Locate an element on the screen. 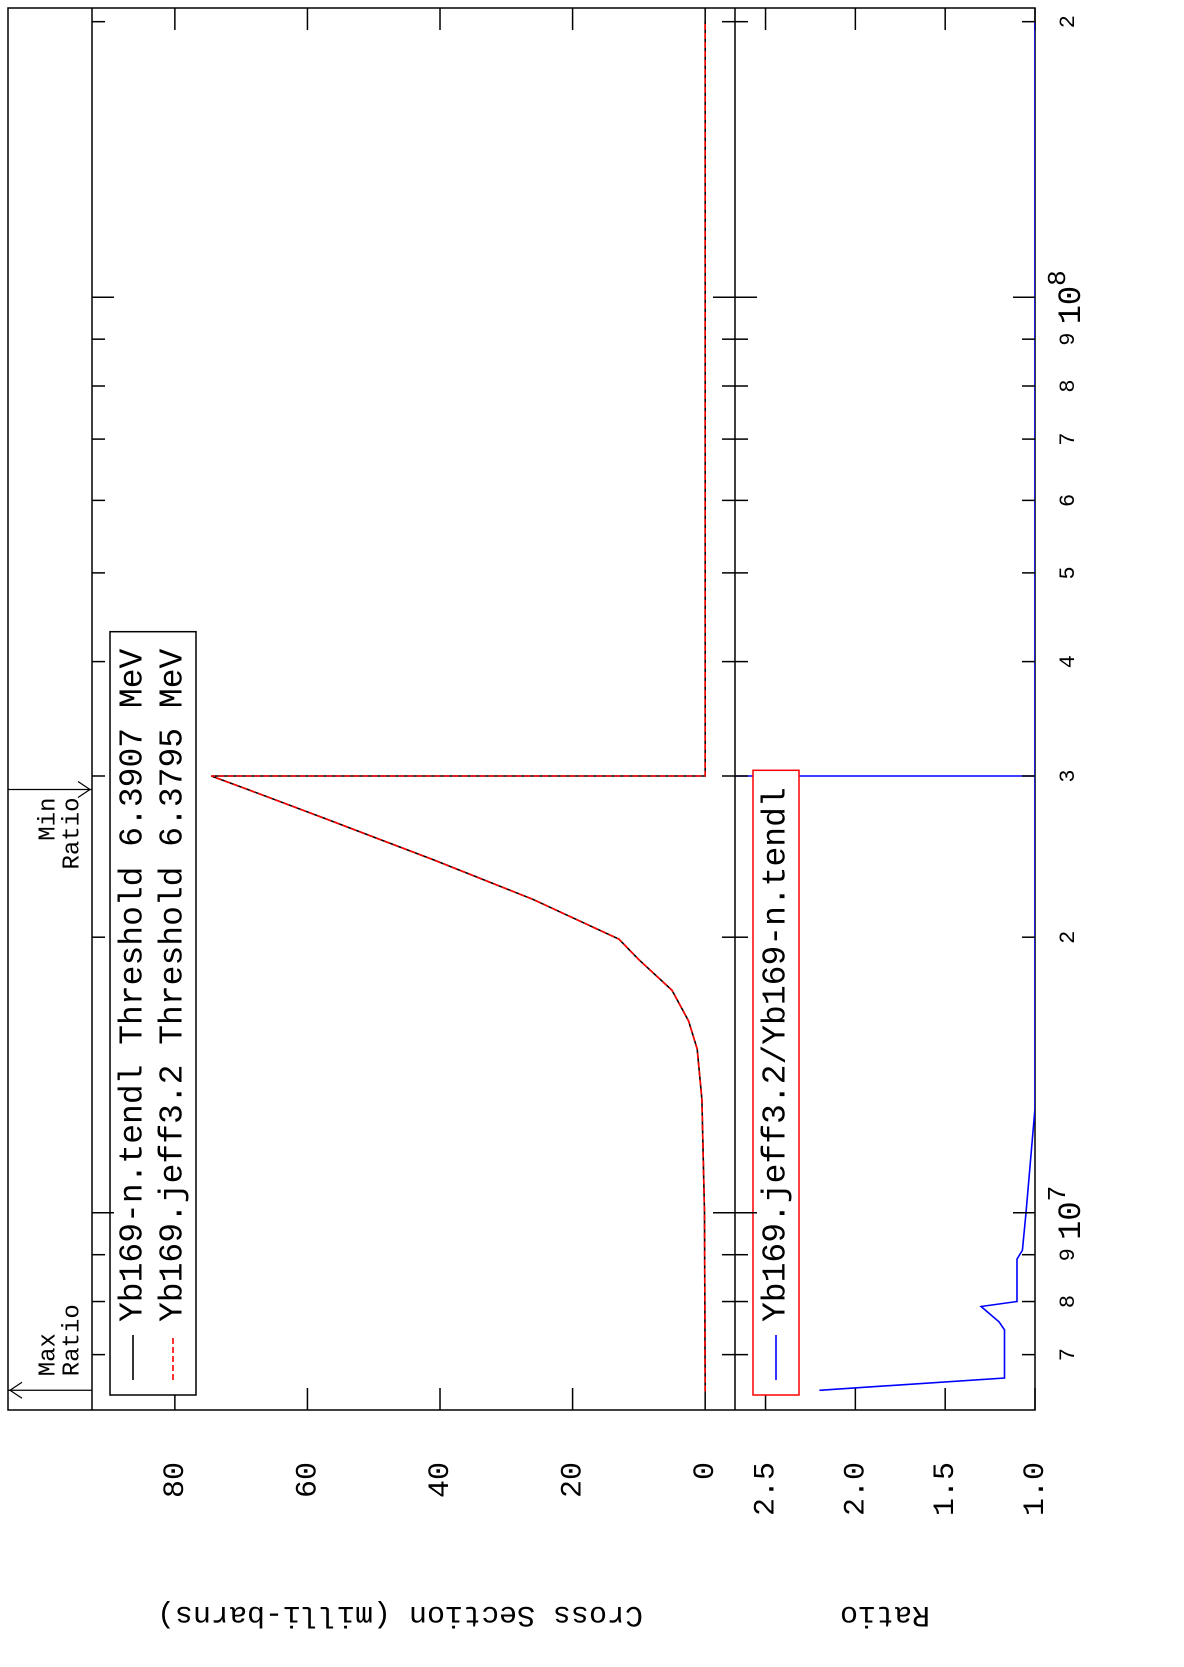  x-tick-label: 6 is located at coordinates (1068, 500).